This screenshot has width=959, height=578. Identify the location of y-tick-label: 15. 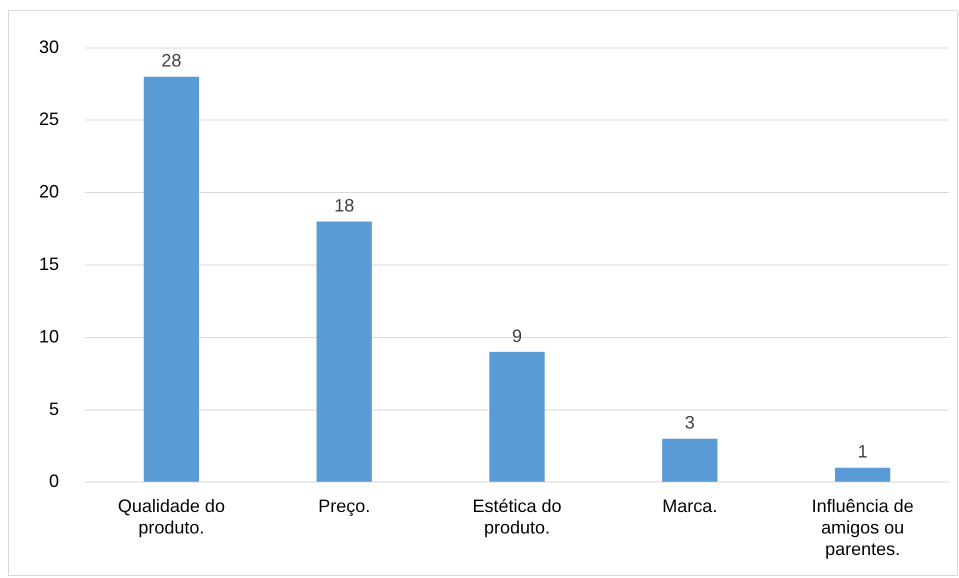
(49, 264).